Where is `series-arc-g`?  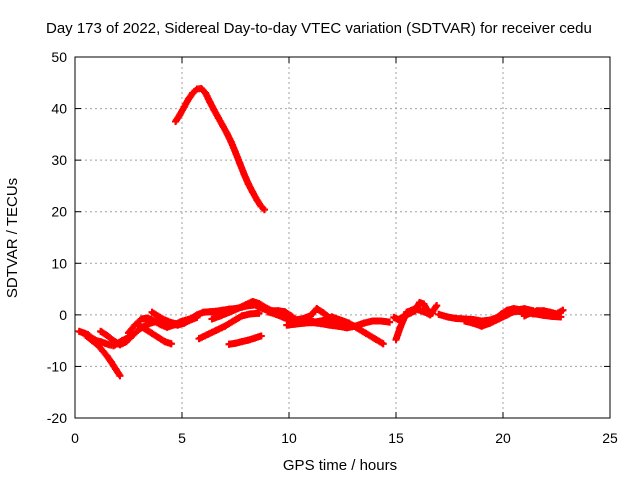 series-arc-g is located at coordinates (229, 326).